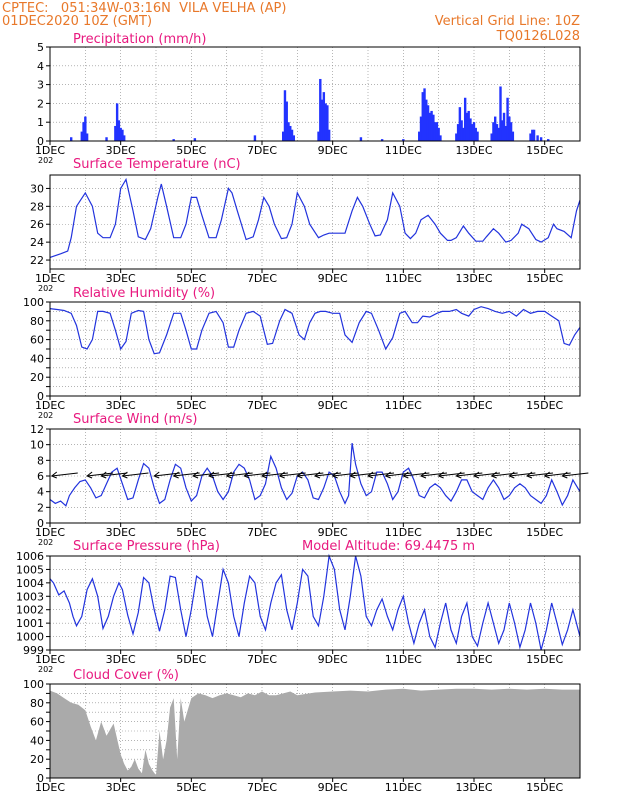 The image size is (618, 800). I want to click on panel-3-xtick-label: 9DEC, so click(333, 405).